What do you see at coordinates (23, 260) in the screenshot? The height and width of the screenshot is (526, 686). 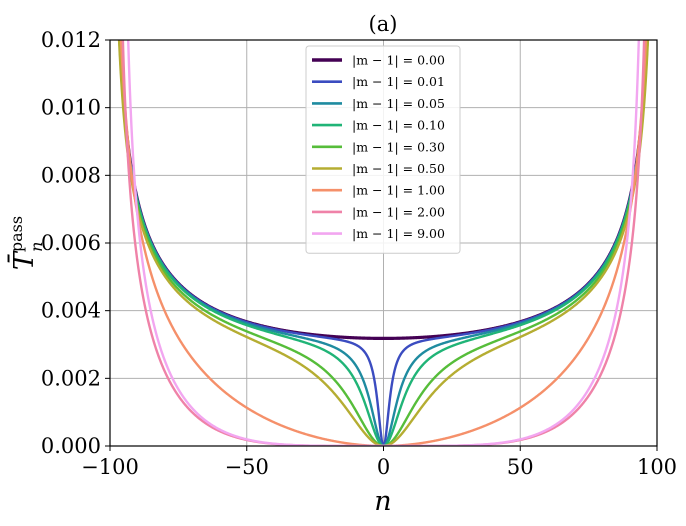 I see `y-axis-label-main: T̄` at bounding box center [23, 260].